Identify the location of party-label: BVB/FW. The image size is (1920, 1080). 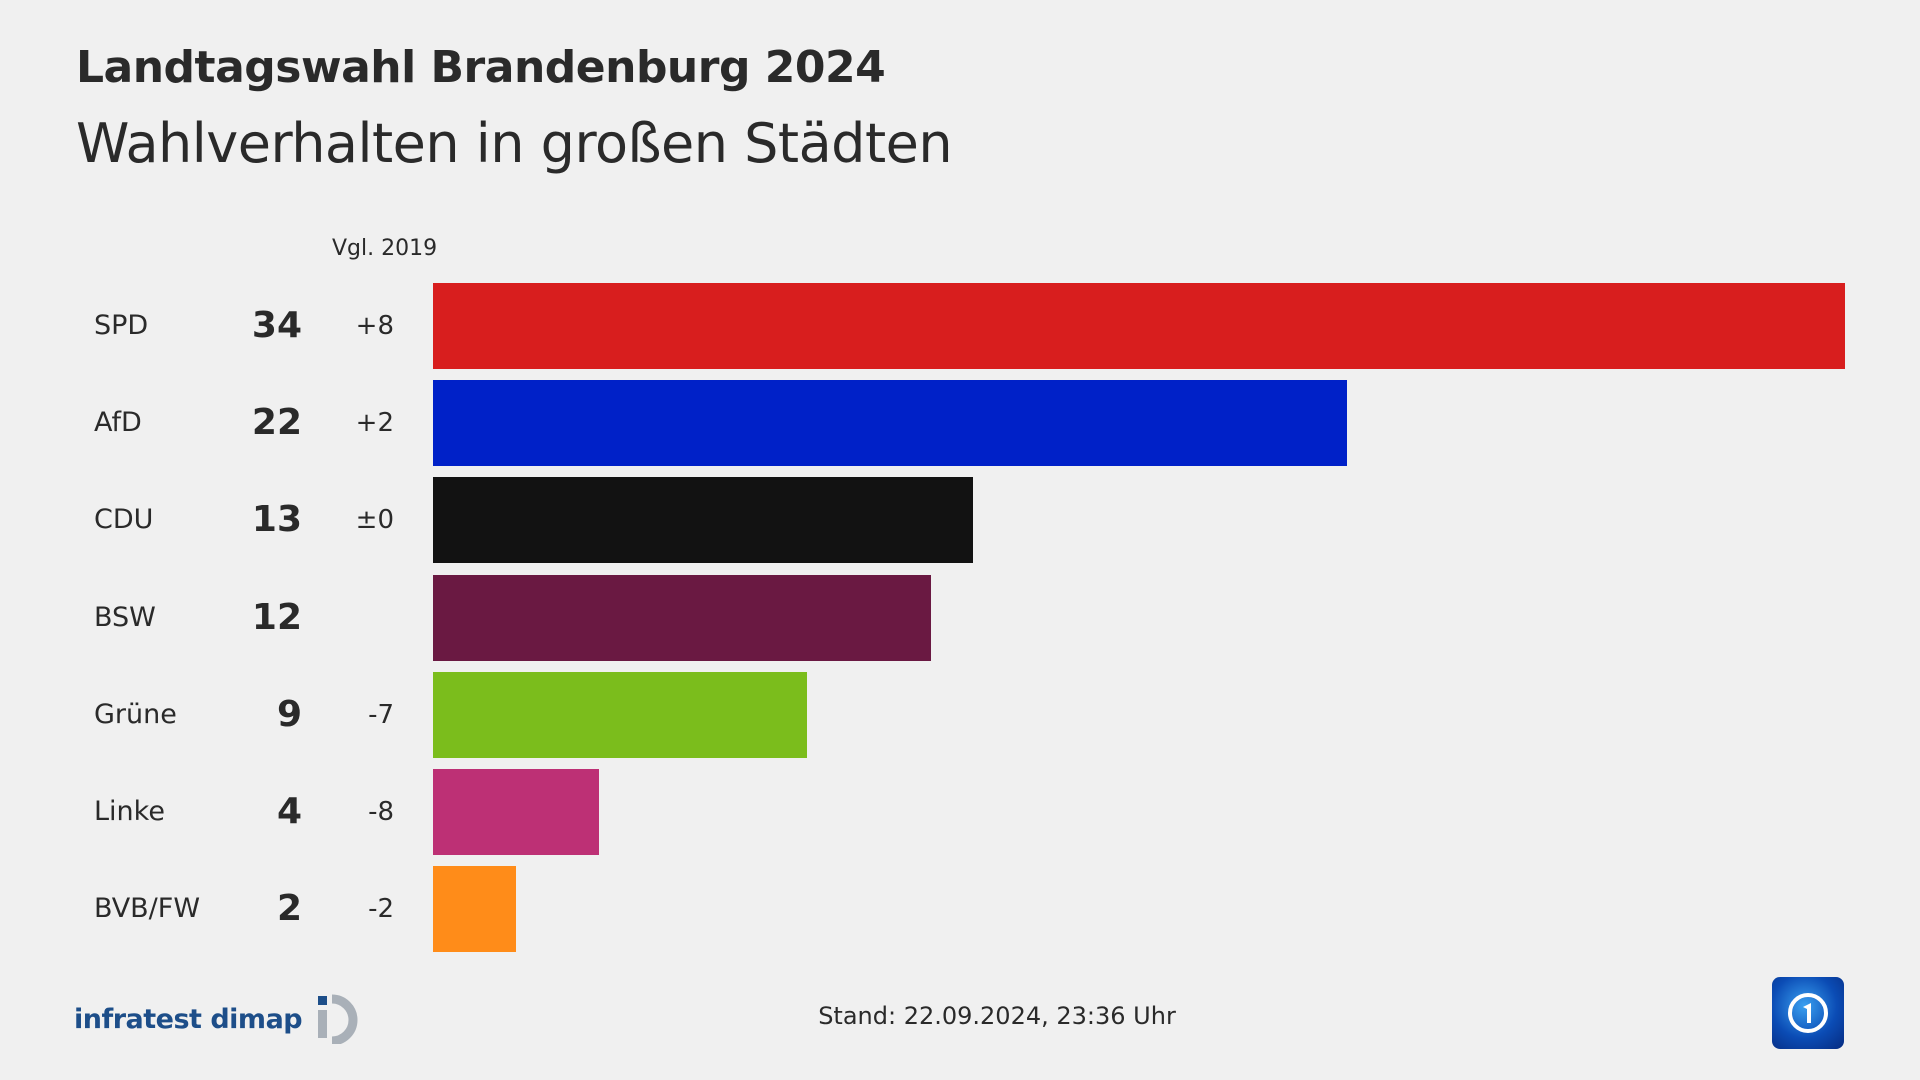
(147, 909).